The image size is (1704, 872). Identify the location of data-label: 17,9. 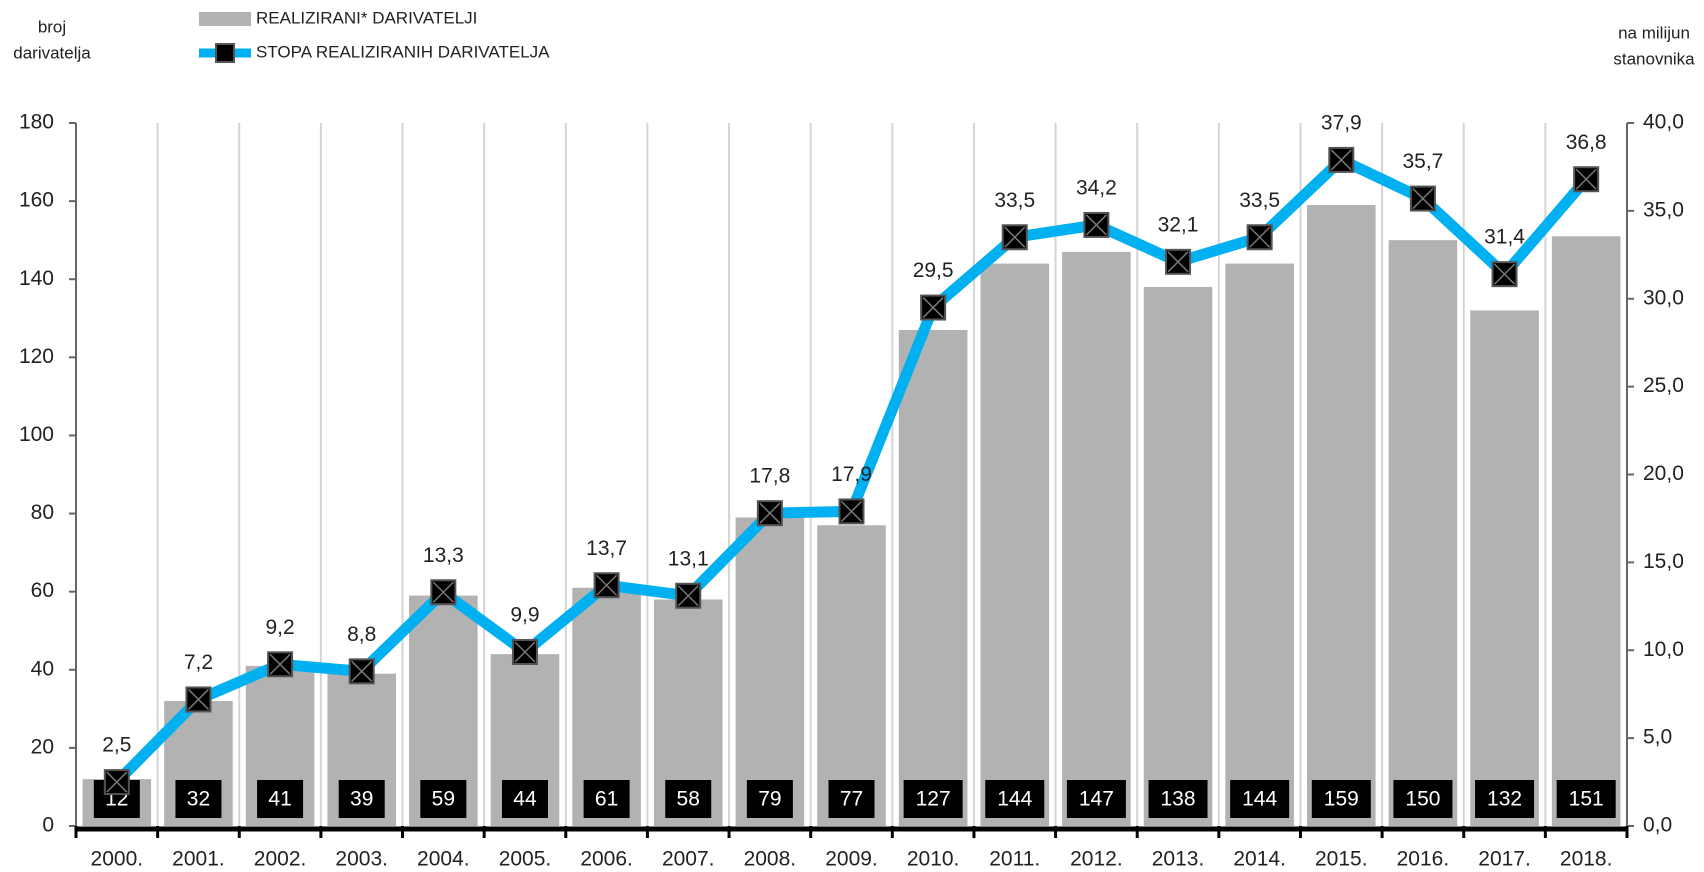
(851, 474).